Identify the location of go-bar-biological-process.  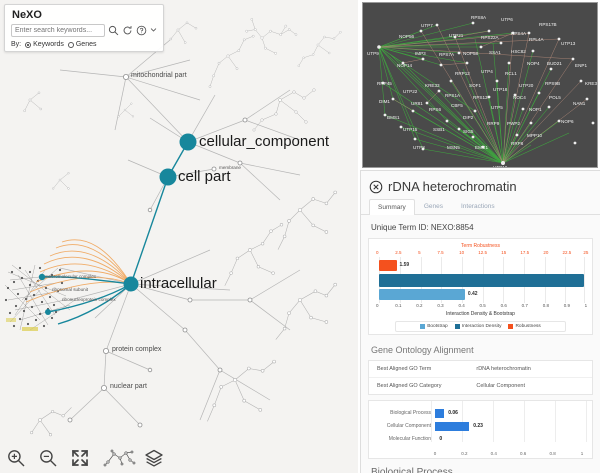
(439, 413).